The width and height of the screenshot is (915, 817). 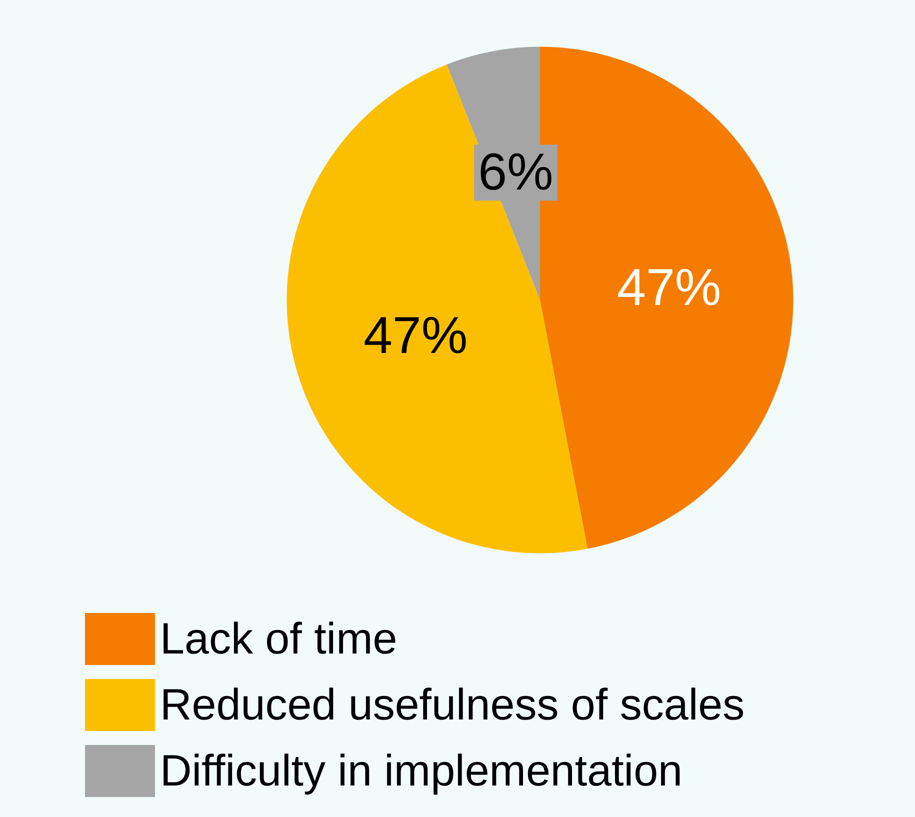 I want to click on legend-label: Reduced usefulness of scales, so click(x=452, y=705).